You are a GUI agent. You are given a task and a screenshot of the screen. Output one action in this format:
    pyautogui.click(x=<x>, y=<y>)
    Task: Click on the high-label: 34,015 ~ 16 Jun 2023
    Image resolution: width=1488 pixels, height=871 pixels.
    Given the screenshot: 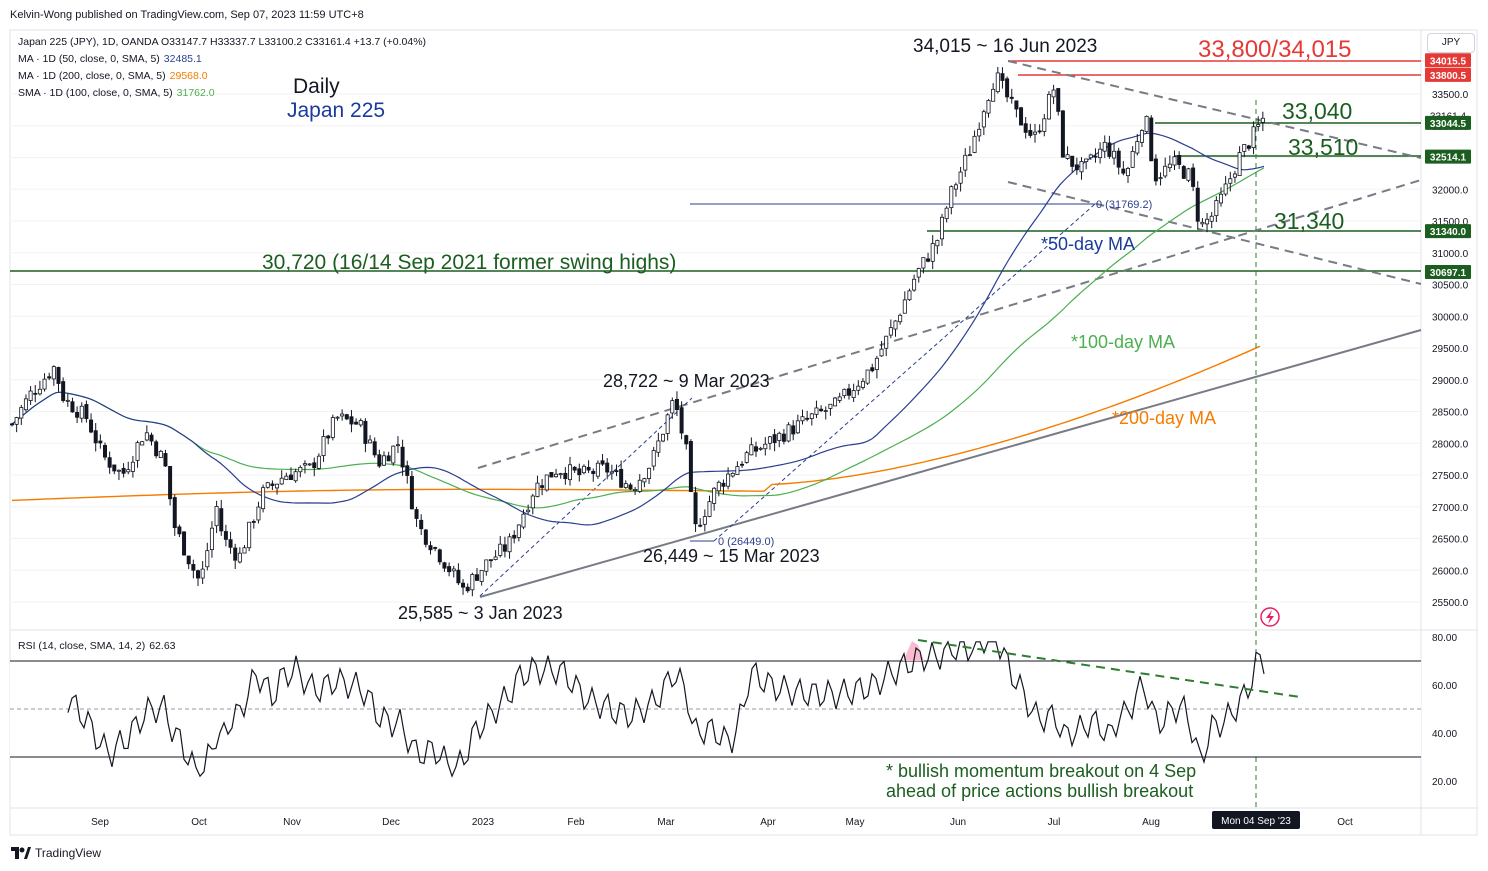 What is the action you would take?
    pyautogui.click(x=1005, y=46)
    